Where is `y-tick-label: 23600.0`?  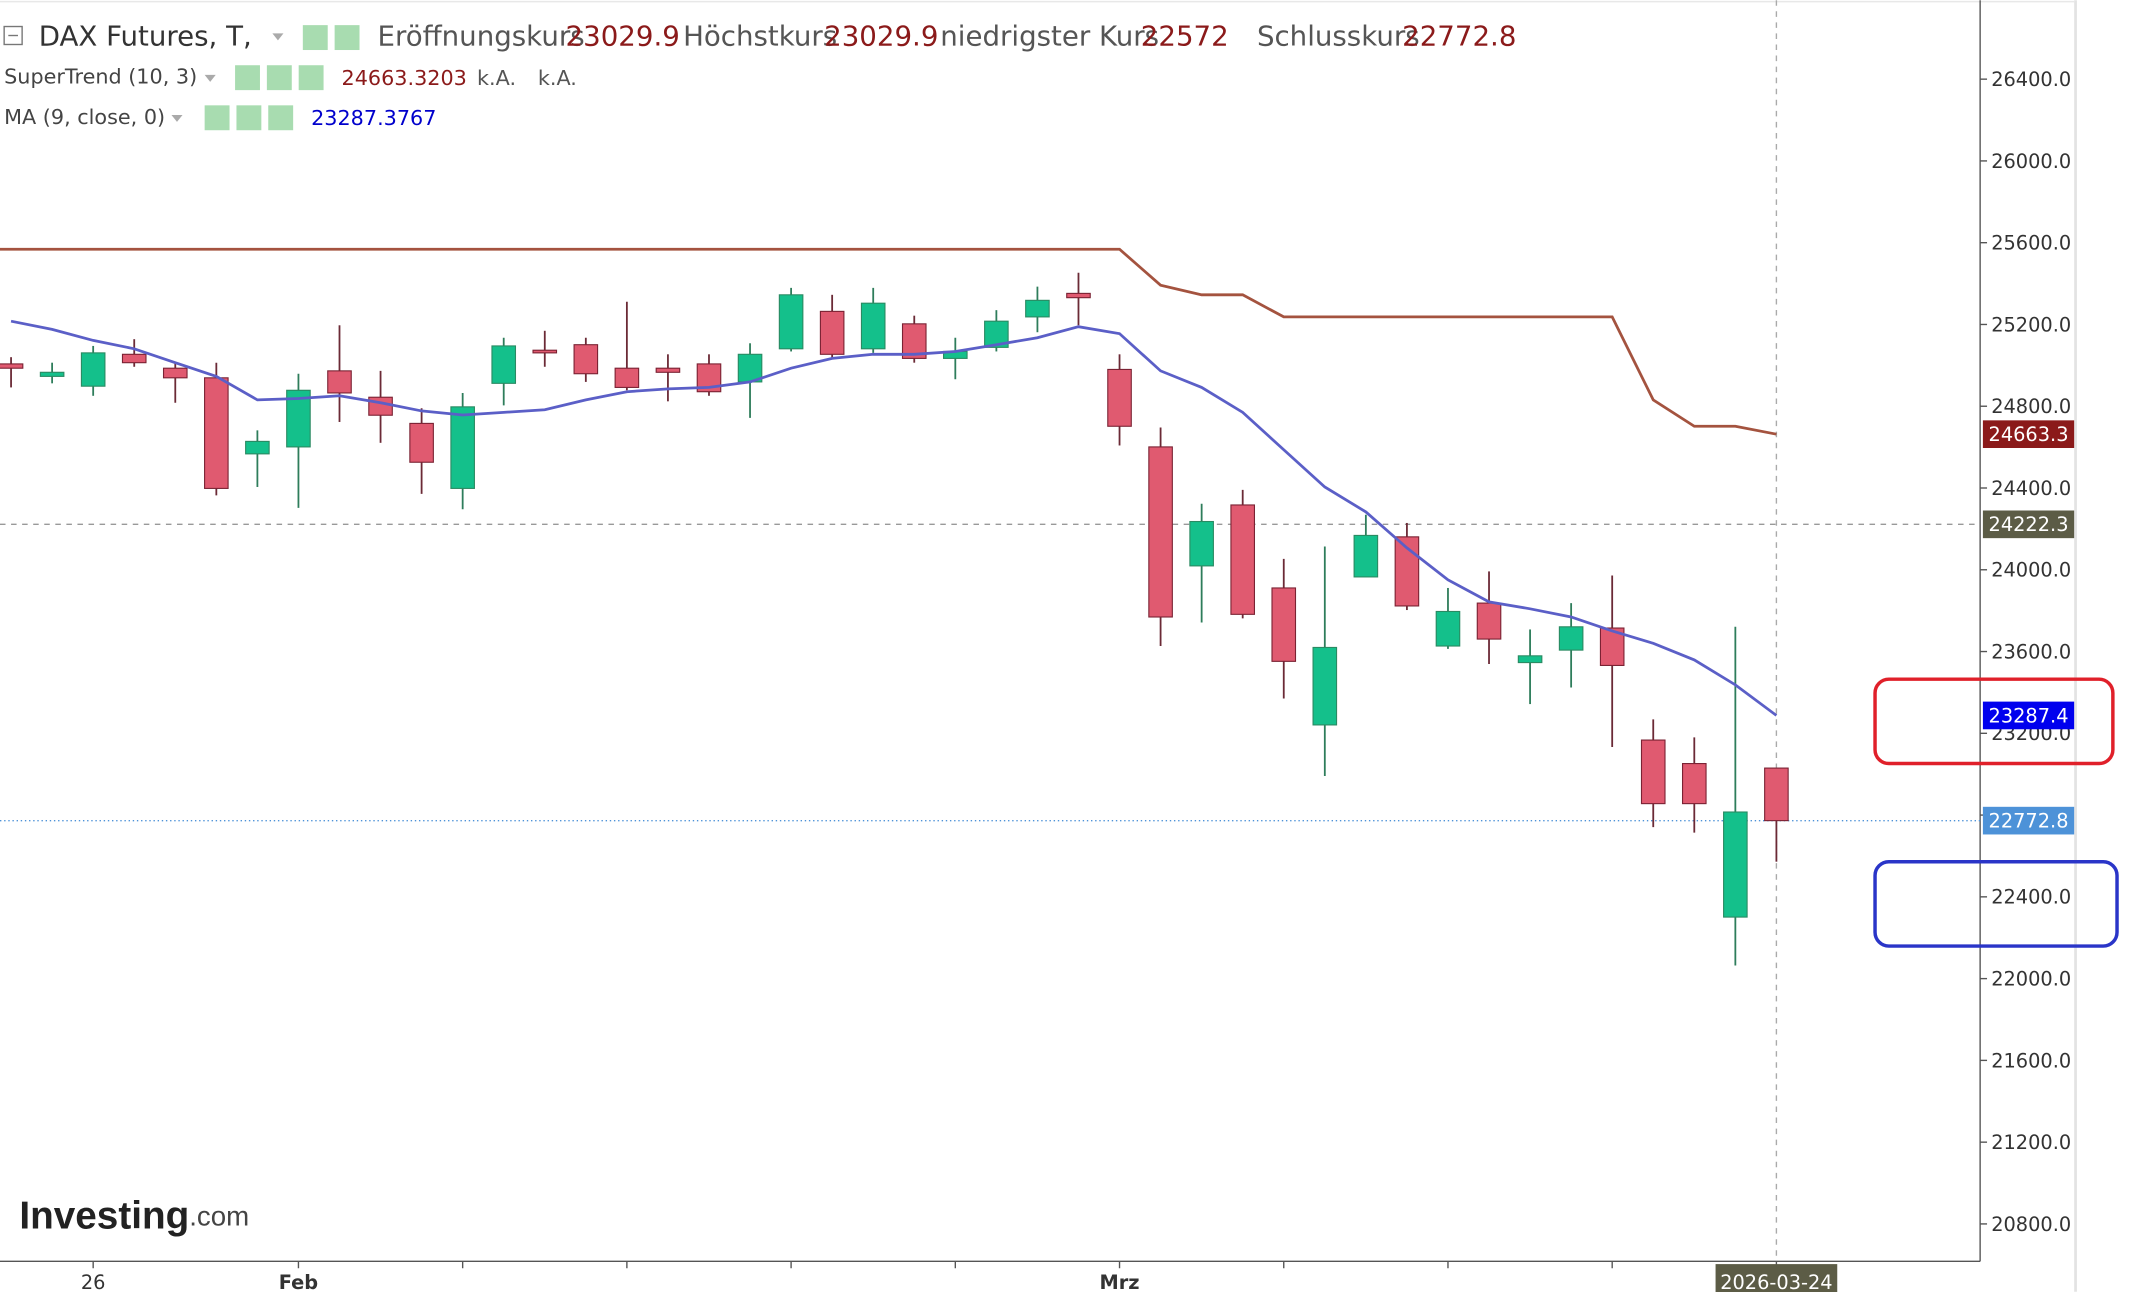
y-tick-label: 23600.0 is located at coordinates (2031, 651).